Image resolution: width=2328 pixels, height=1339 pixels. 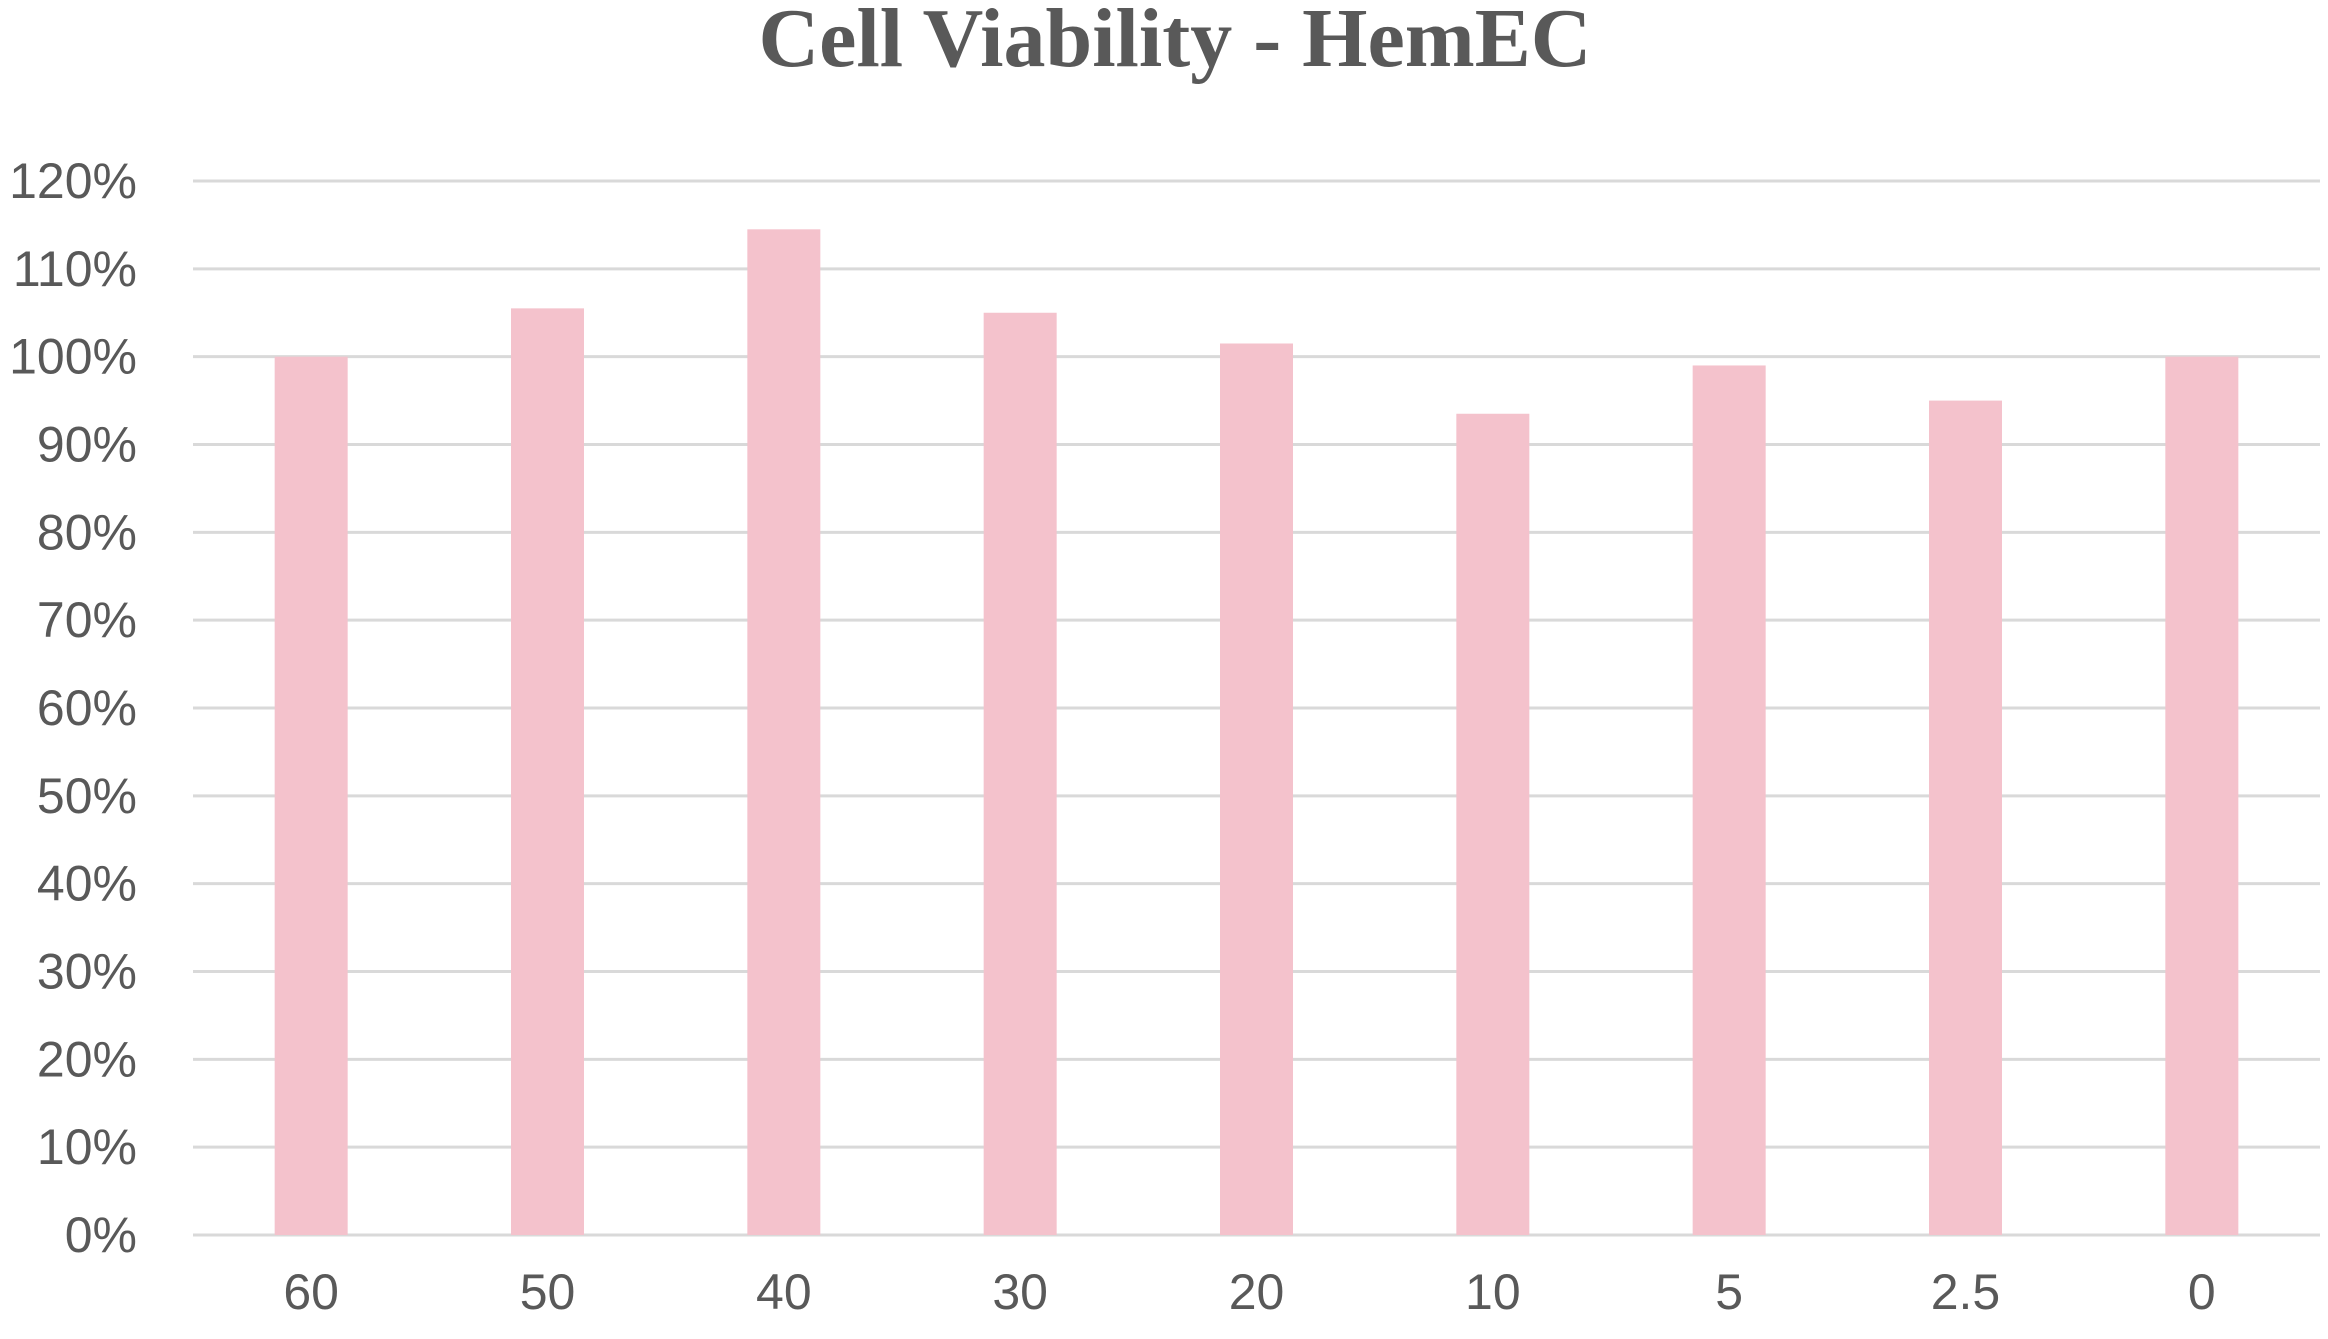 What do you see at coordinates (87, 796) in the screenshot?
I see `y-tick-label: 50%` at bounding box center [87, 796].